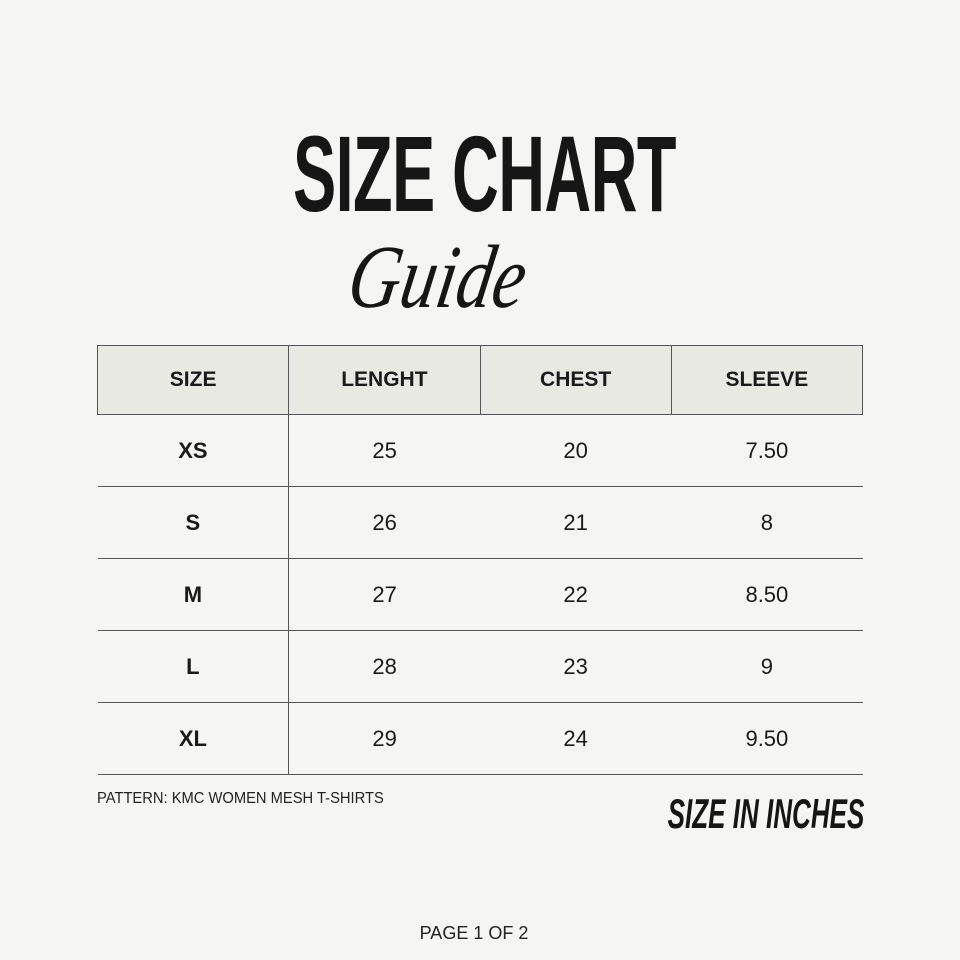 Image resolution: width=960 pixels, height=960 pixels. I want to click on table-row: L 28 23 9, so click(480, 666).